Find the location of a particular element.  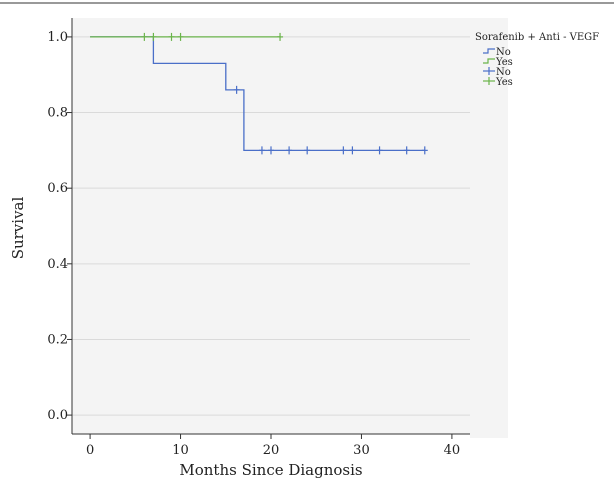

x-tick-label: 40 is located at coordinates (452, 450).